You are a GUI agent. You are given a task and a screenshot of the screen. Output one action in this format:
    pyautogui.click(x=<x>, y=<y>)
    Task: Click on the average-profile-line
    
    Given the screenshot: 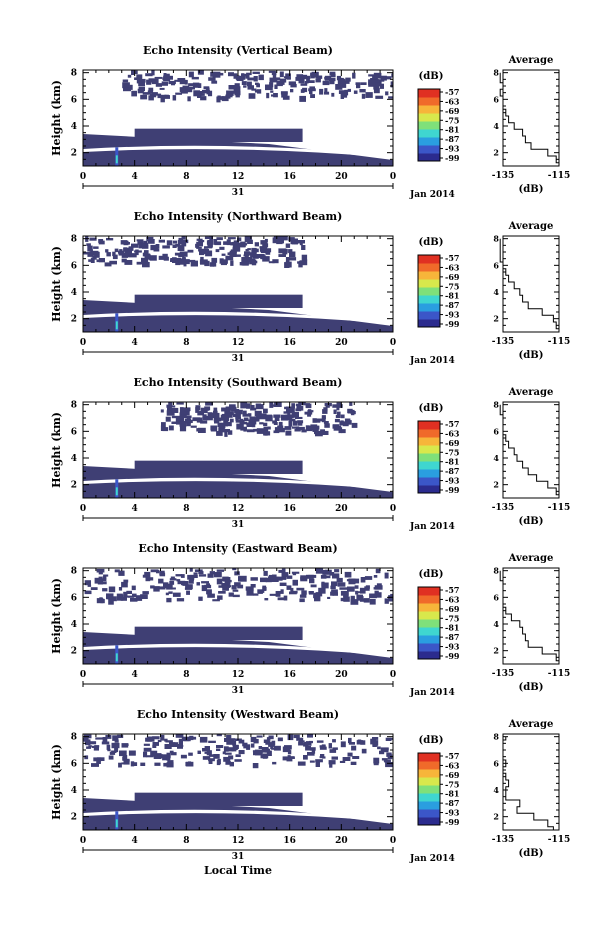 What is the action you would take?
    pyautogui.click(x=528, y=783)
    